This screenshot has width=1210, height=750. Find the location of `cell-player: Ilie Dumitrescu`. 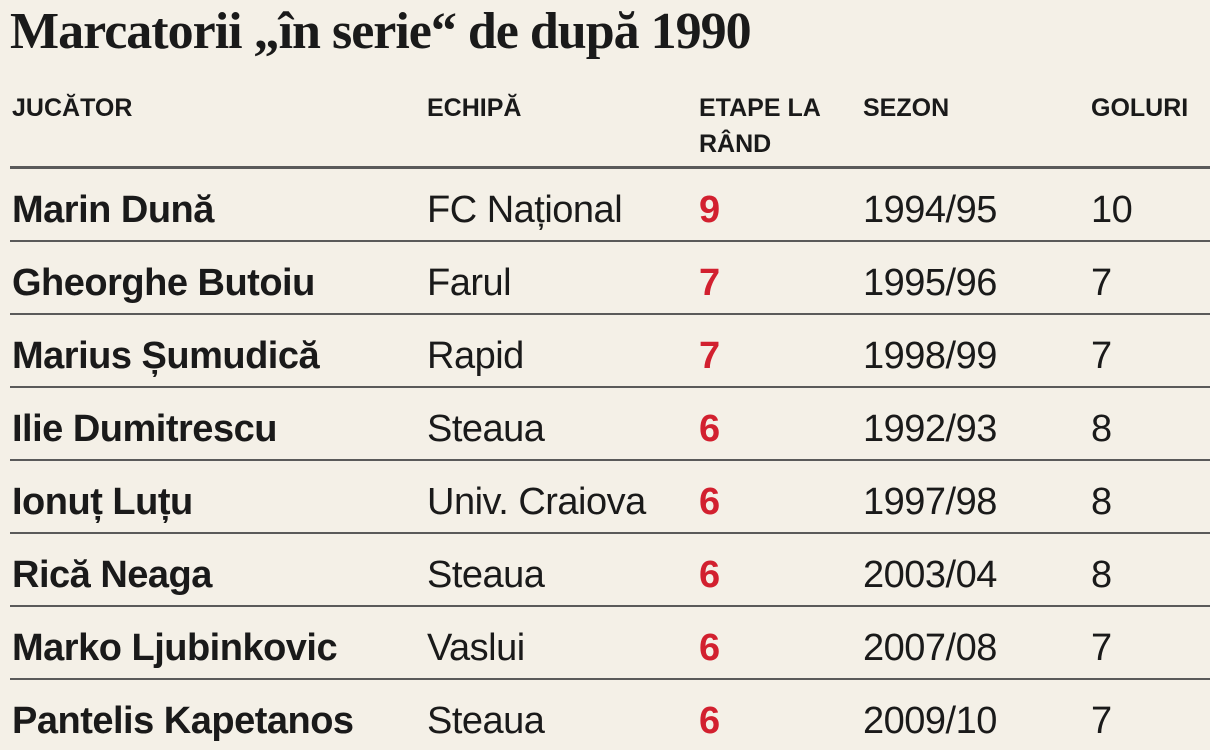

cell-player: Ilie Dumitrescu is located at coordinates (144, 429).